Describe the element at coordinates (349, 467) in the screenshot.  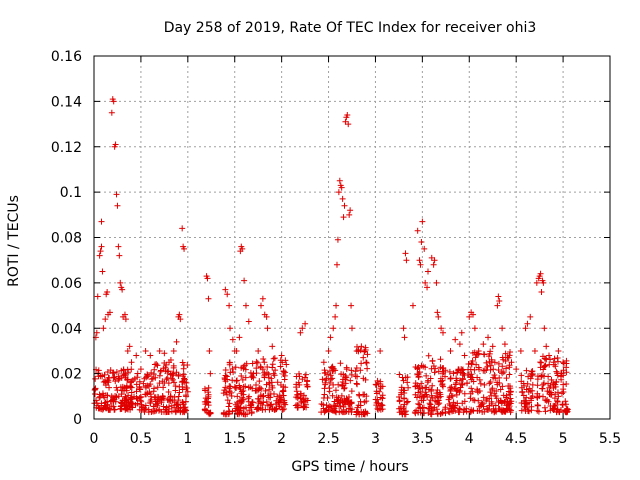
I see `x-axis-label: GPS time / hours` at that location.